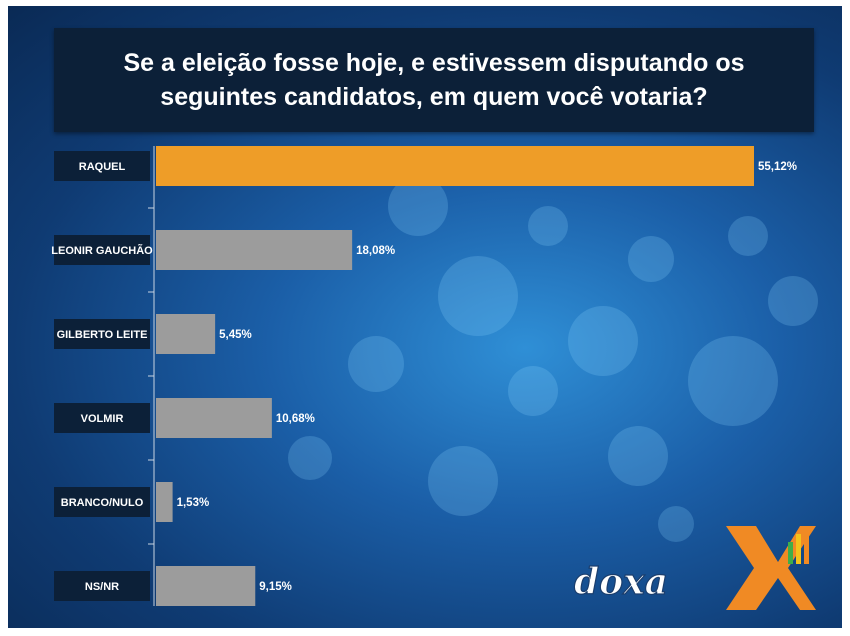 The image size is (850, 636). I want to click on value-label: 18,08%, so click(375, 251).